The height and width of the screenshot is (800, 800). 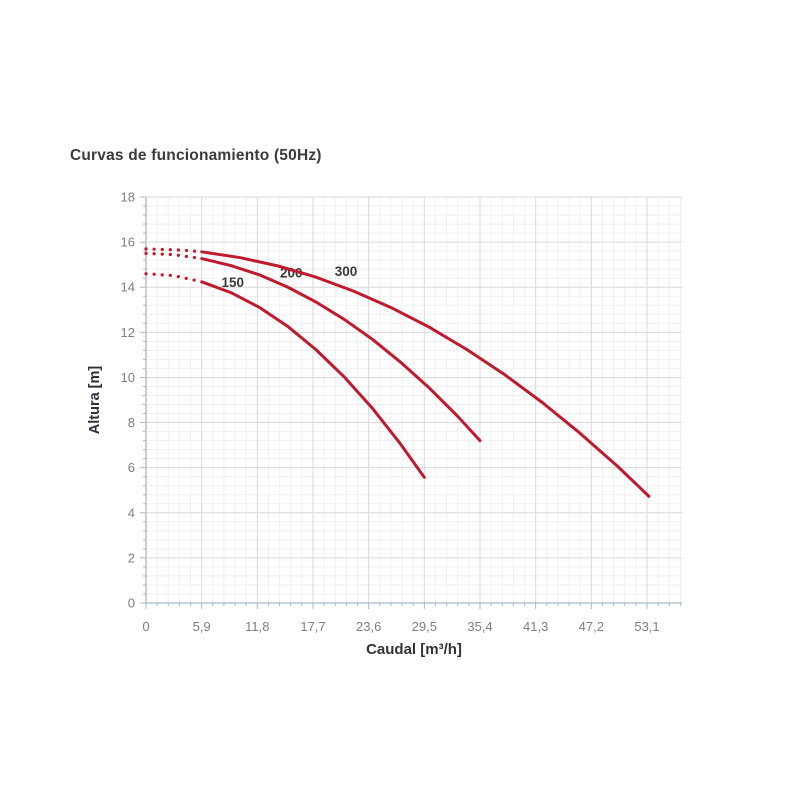 I want to click on x-tick-label: 47,2, so click(x=591, y=626).